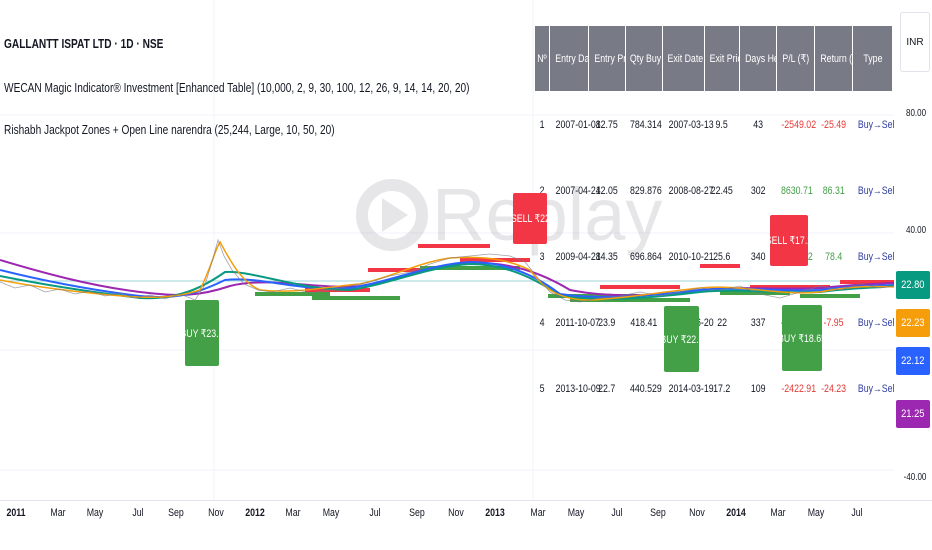  What do you see at coordinates (447, 270) in the screenshot?
I see `price-line` at bounding box center [447, 270].